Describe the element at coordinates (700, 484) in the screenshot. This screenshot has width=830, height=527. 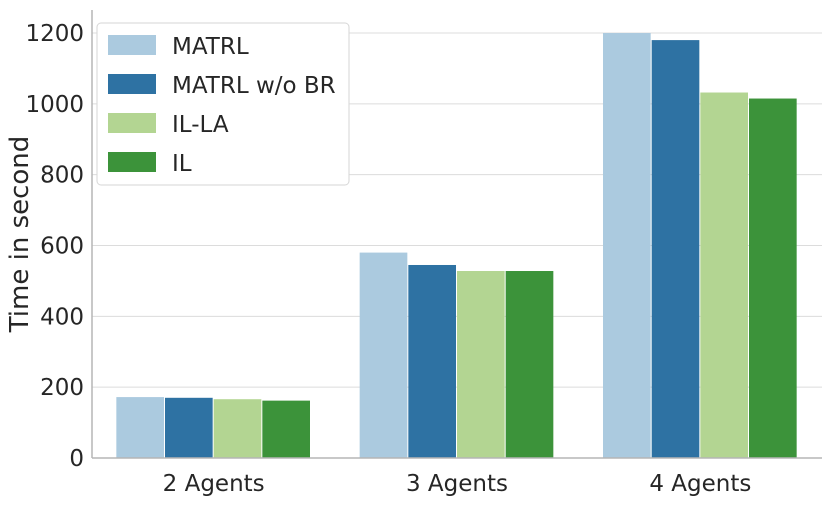
I see `x-tick-label: 4 Agents` at that location.